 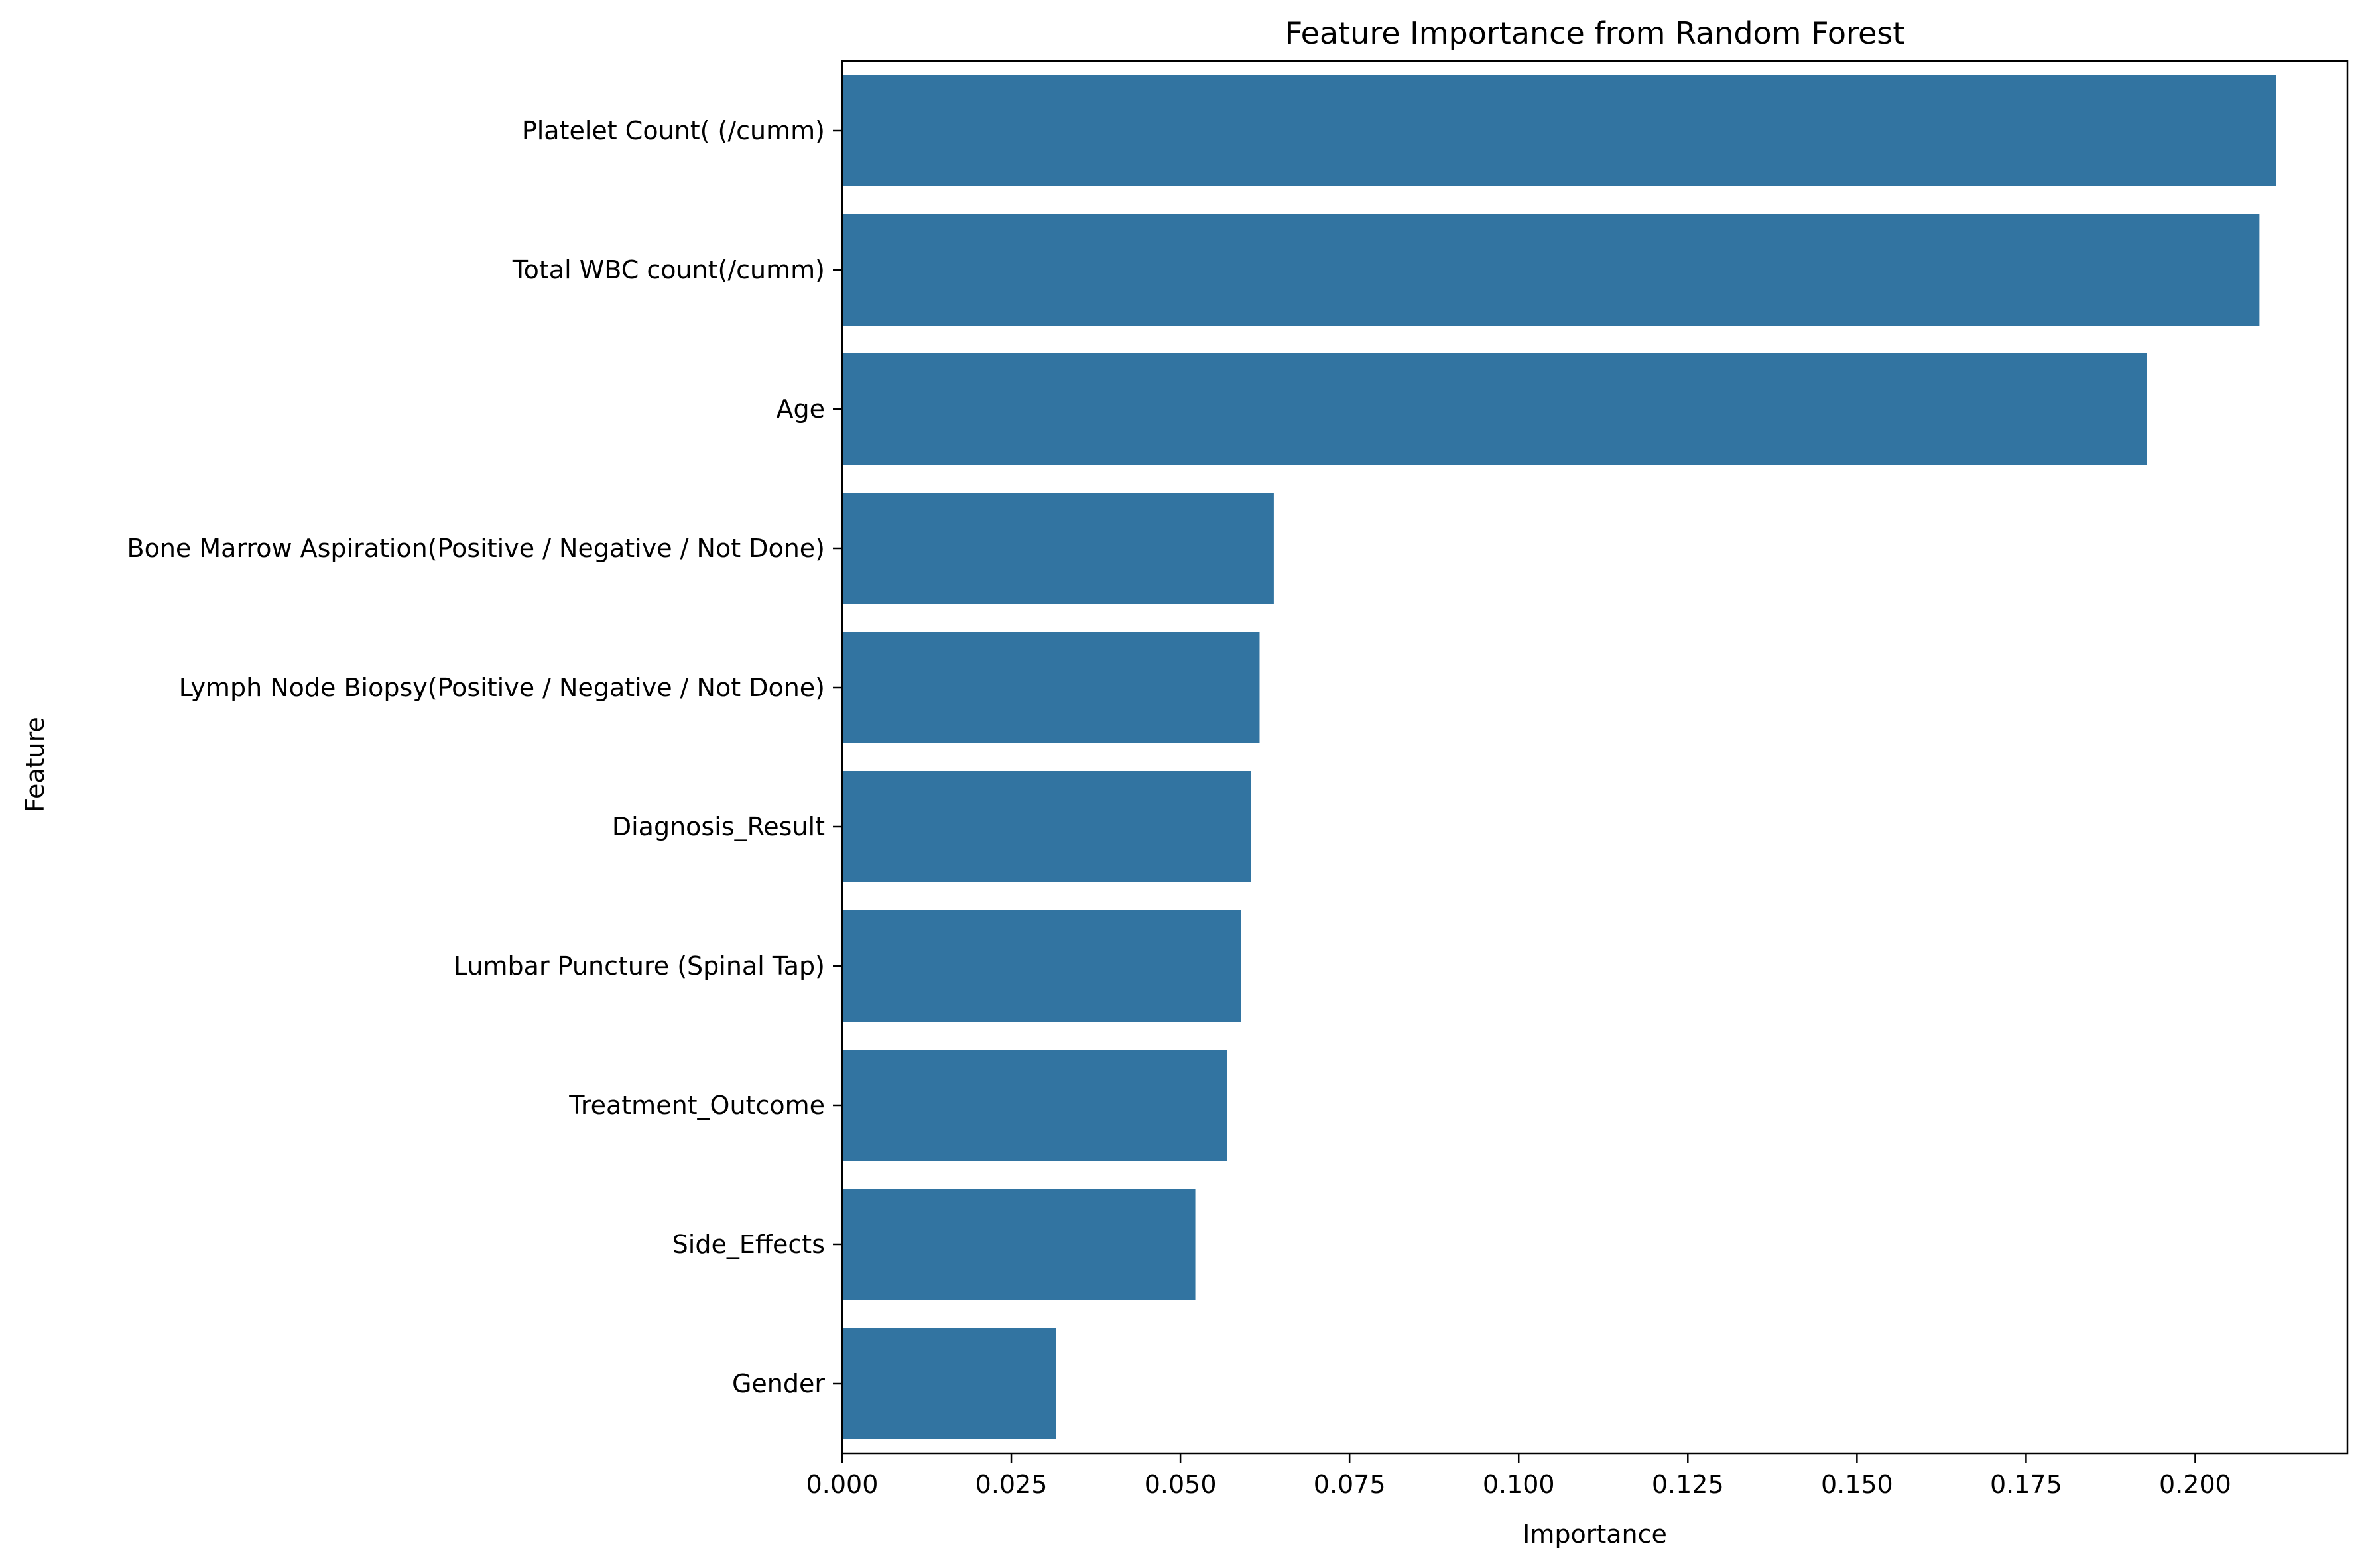 I want to click on y-tick-label: Gender, so click(x=779, y=1383).